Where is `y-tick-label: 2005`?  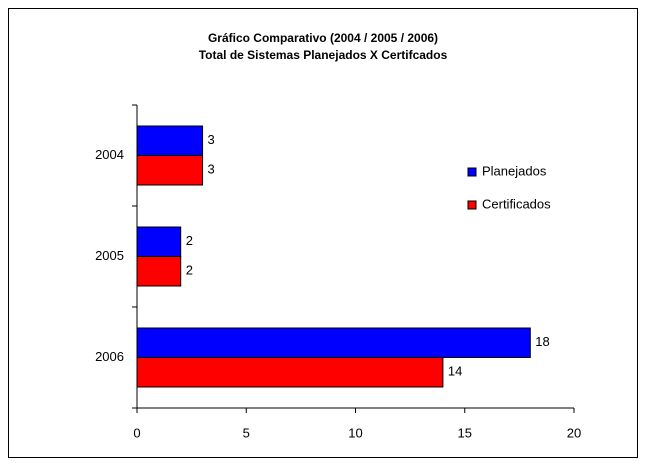
y-tick-label: 2005 is located at coordinates (109, 255).